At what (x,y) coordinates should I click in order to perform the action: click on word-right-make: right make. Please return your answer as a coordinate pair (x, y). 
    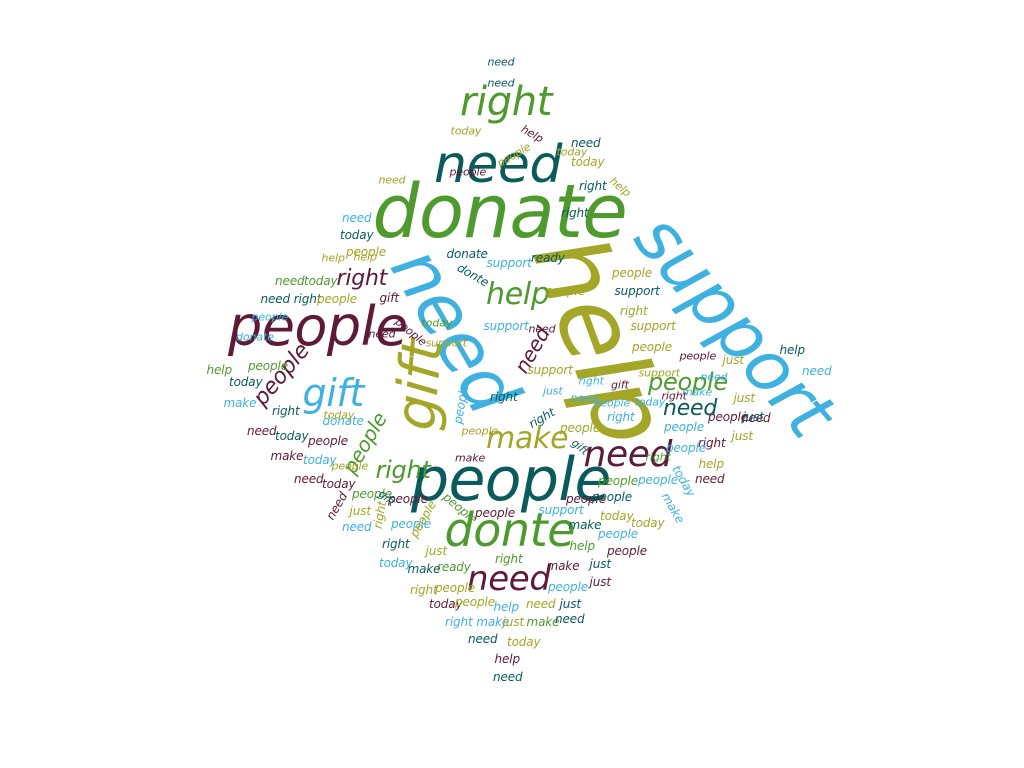
    Looking at the image, I should click on (477, 622).